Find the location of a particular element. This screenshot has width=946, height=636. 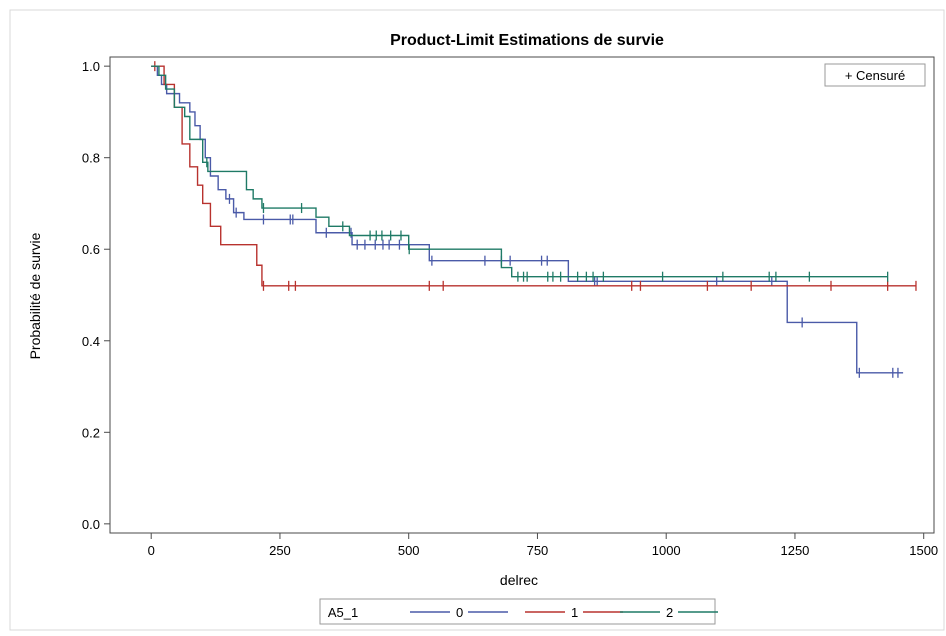

y-tick-label: 0.0 is located at coordinates (91, 524).